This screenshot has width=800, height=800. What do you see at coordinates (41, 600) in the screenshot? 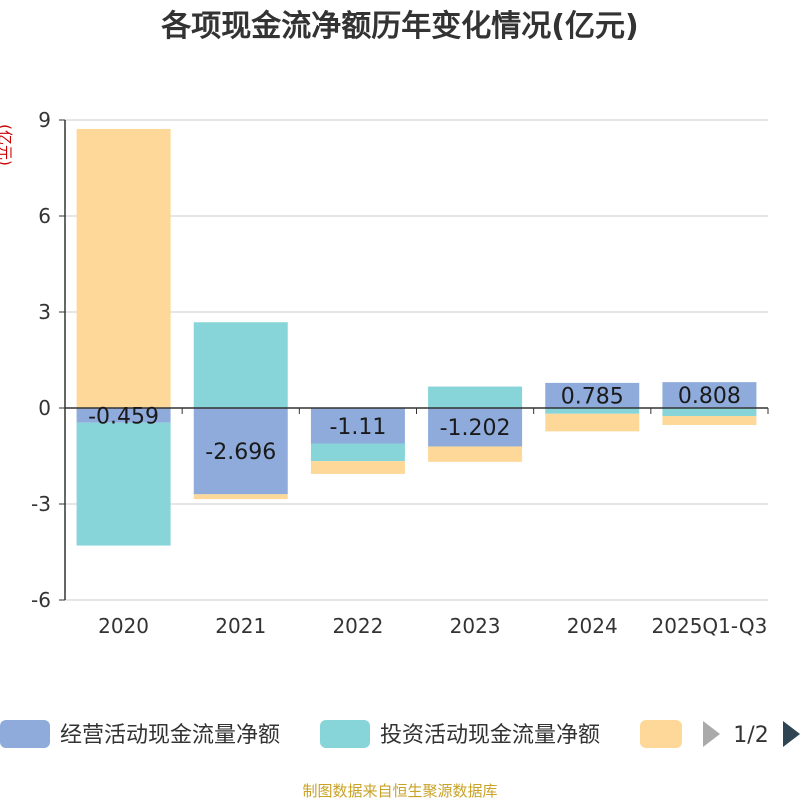
I see `y-tick-label: -6` at bounding box center [41, 600].